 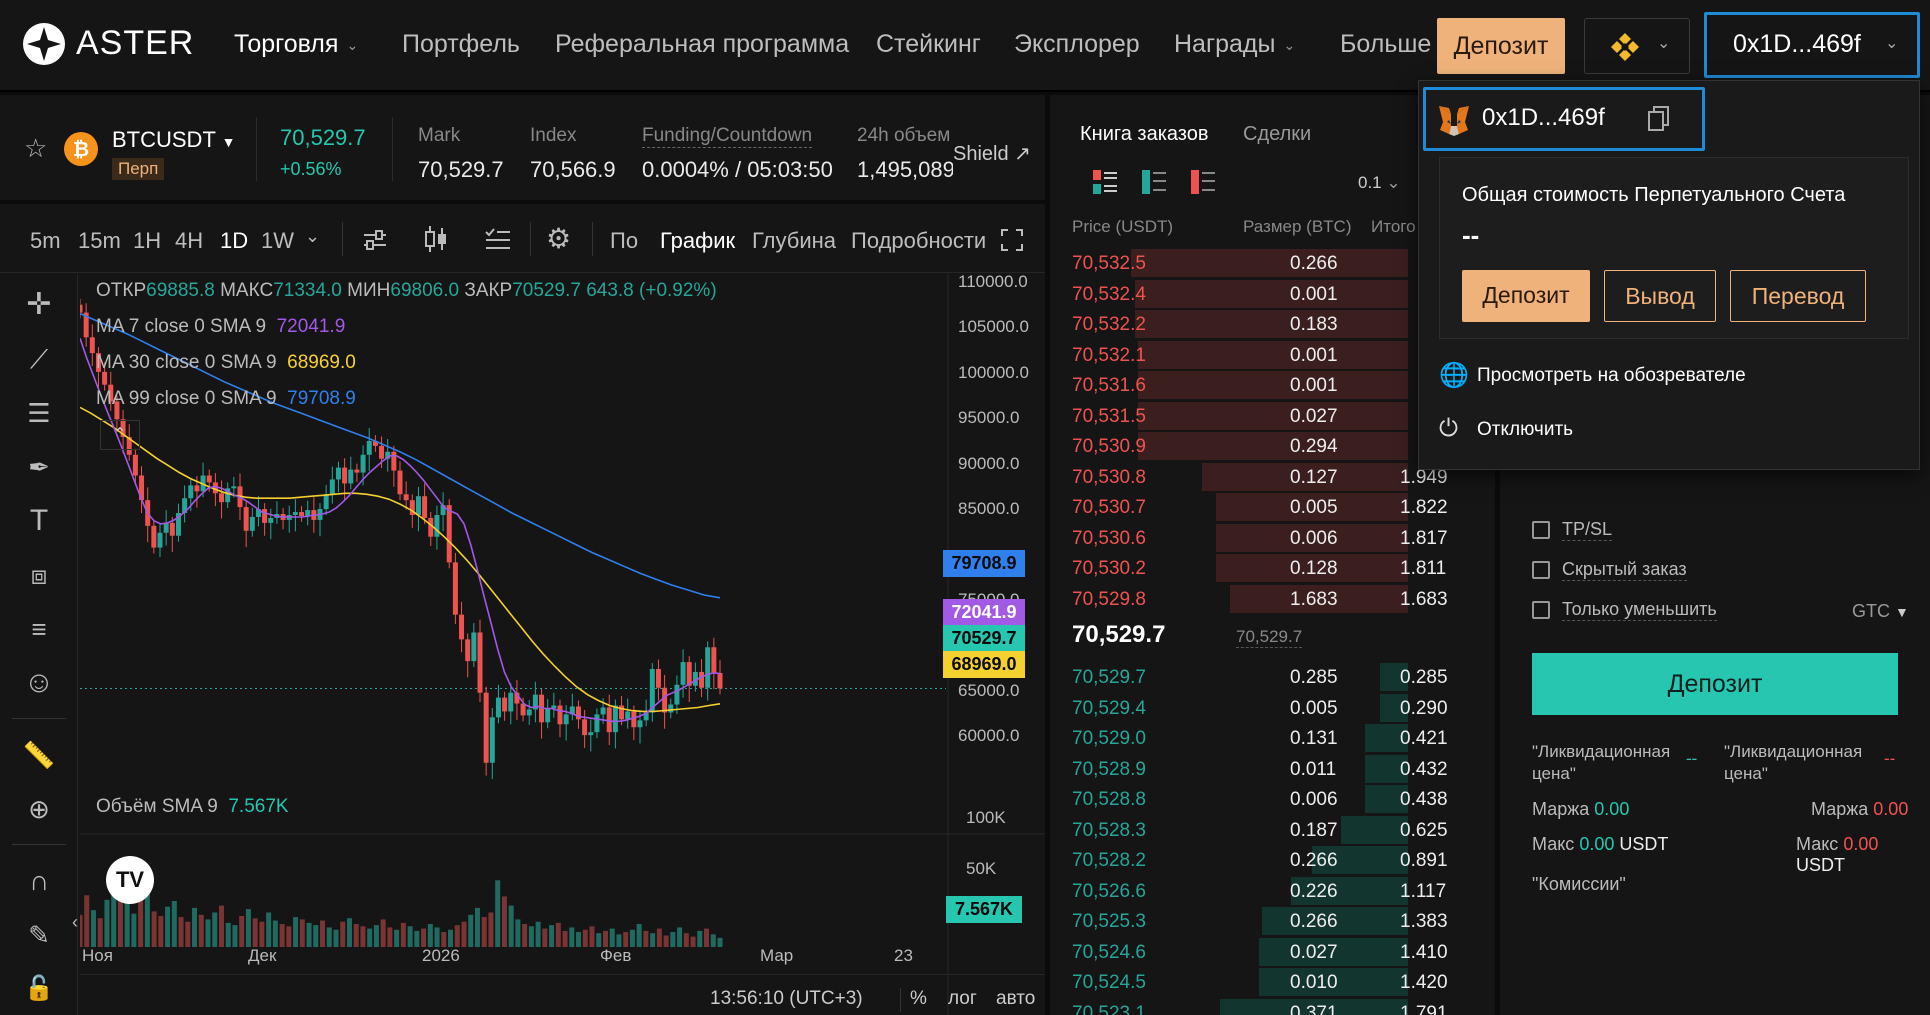 I want to click on symbol-selector: BTCUSDT ▼, so click(x=173, y=140).